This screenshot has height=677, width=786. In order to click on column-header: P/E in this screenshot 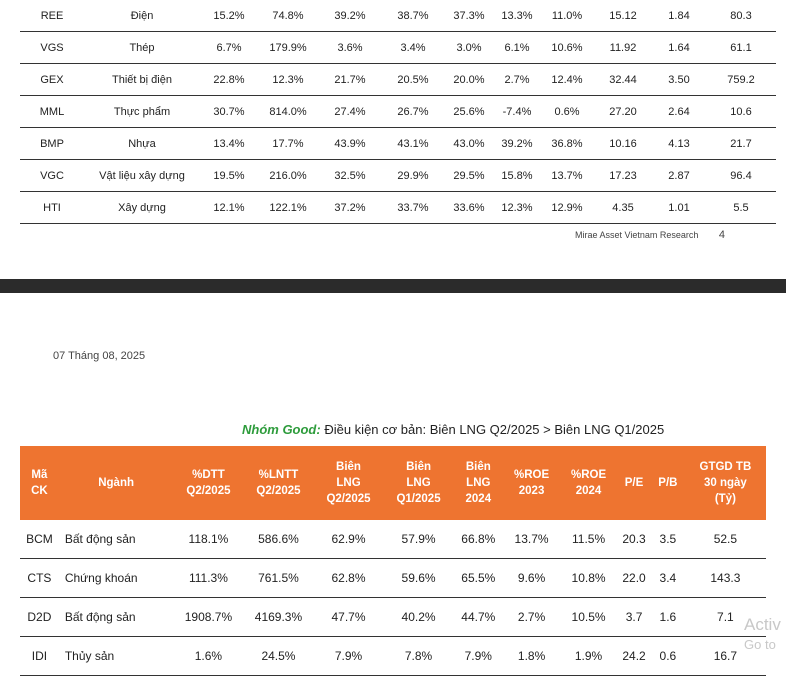, I will do `click(634, 483)`.